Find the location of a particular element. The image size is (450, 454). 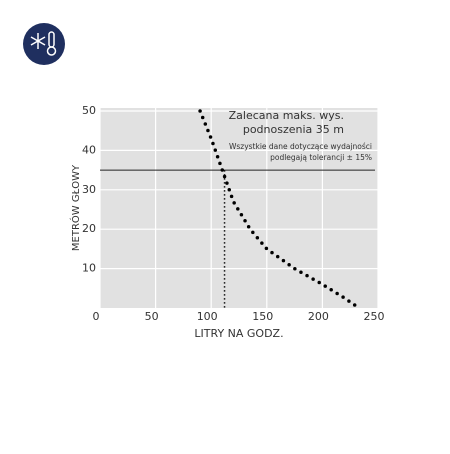

x-tick-label: 200 is located at coordinates (318, 316).